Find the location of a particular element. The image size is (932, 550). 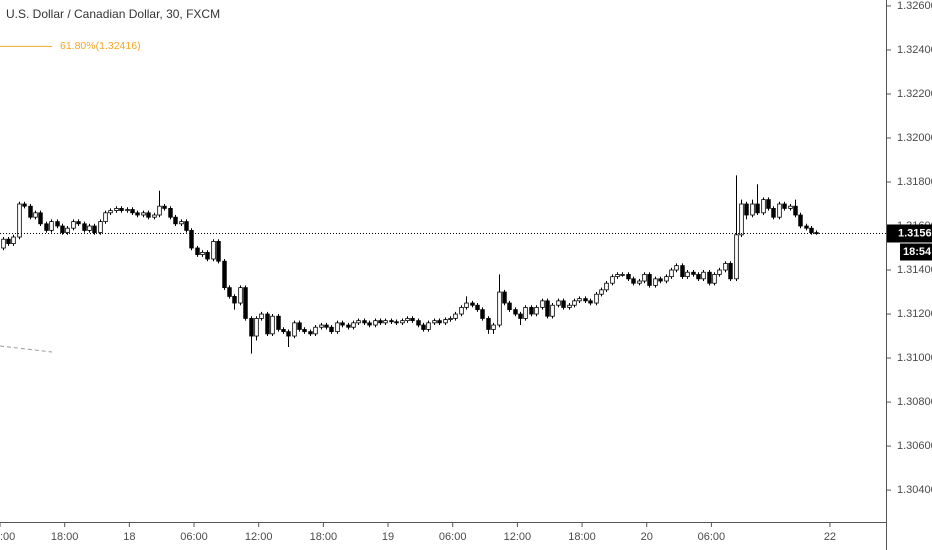

y-tick-label: 1.32200 is located at coordinates (914, 94).